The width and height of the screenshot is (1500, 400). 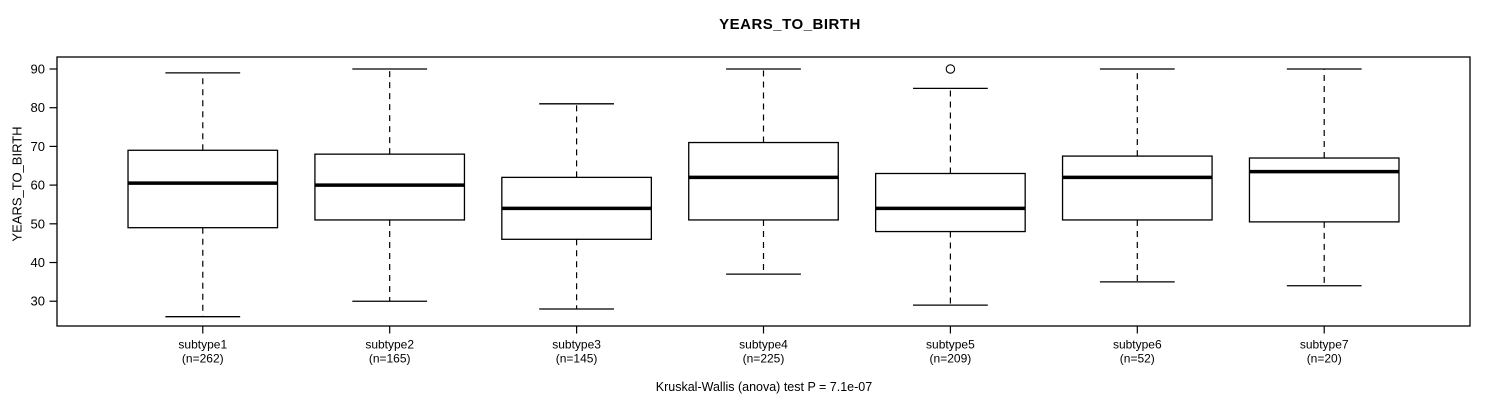 What do you see at coordinates (203, 359) in the screenshot?
I see `group-count-subtype1: (n=262)` at bounding box center [203, 359].